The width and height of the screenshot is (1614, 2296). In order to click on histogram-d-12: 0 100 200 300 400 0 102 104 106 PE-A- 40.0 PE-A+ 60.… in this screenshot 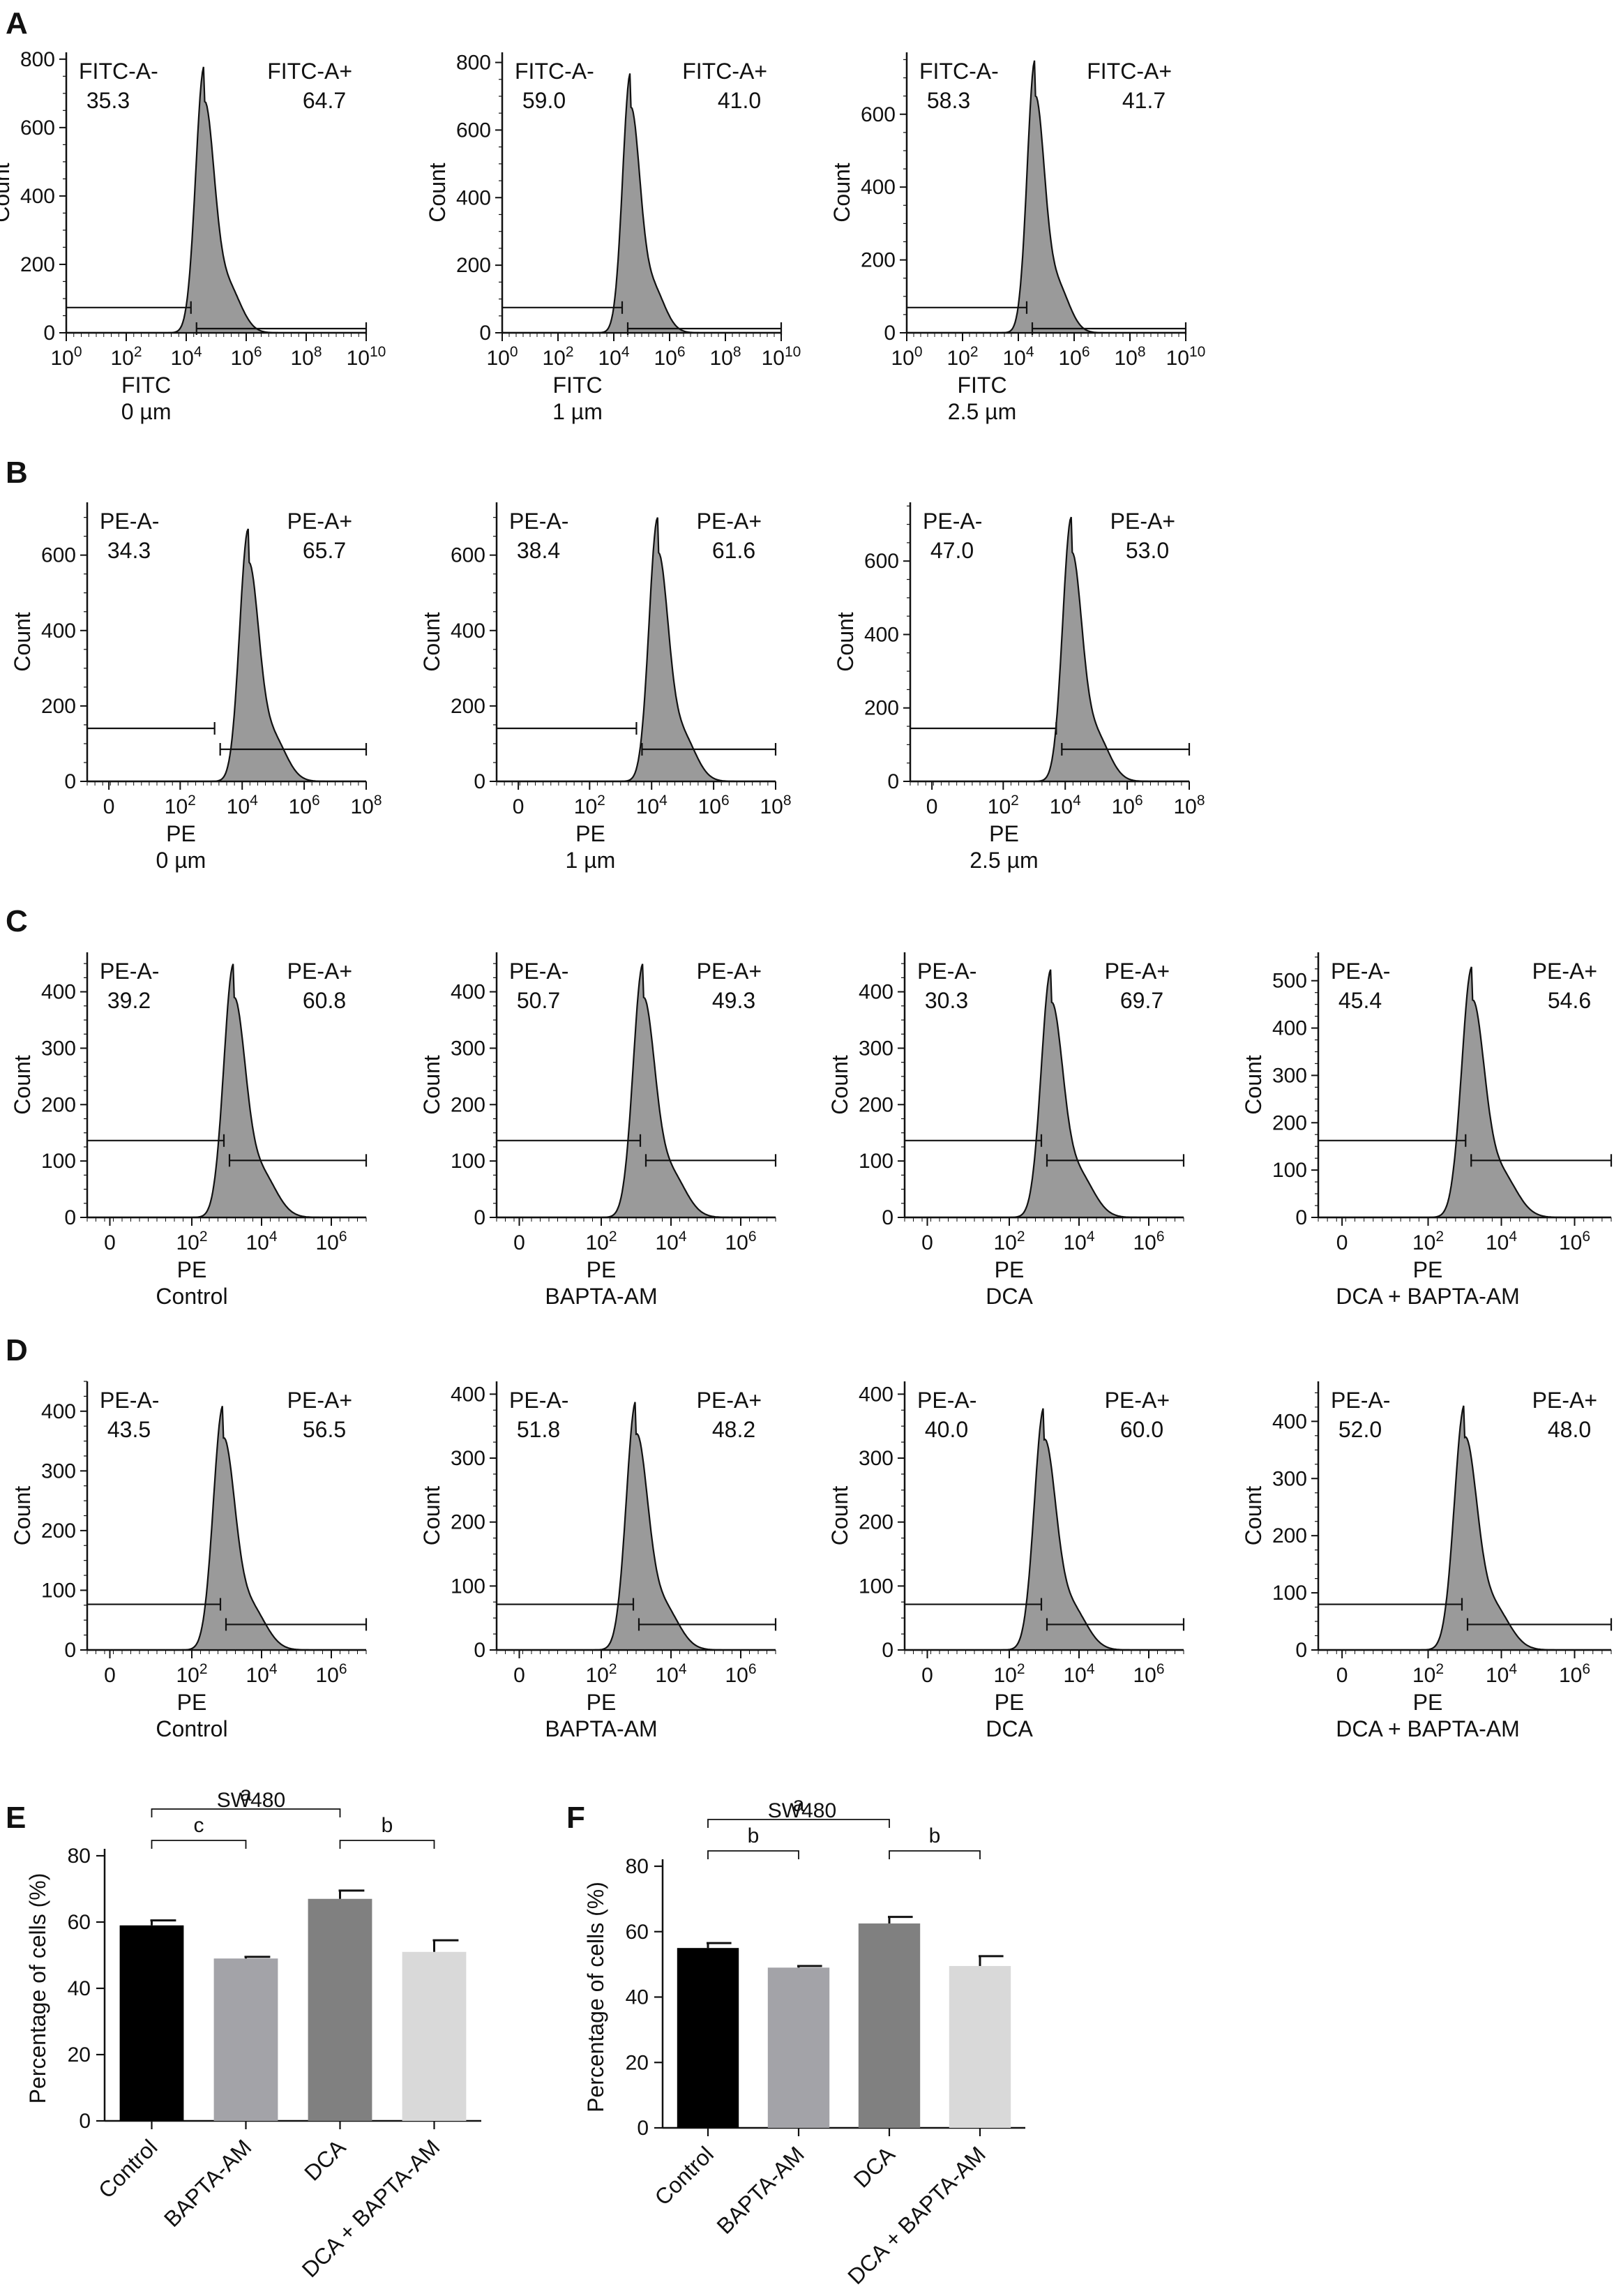, I will do `click(1006, 1561)`.